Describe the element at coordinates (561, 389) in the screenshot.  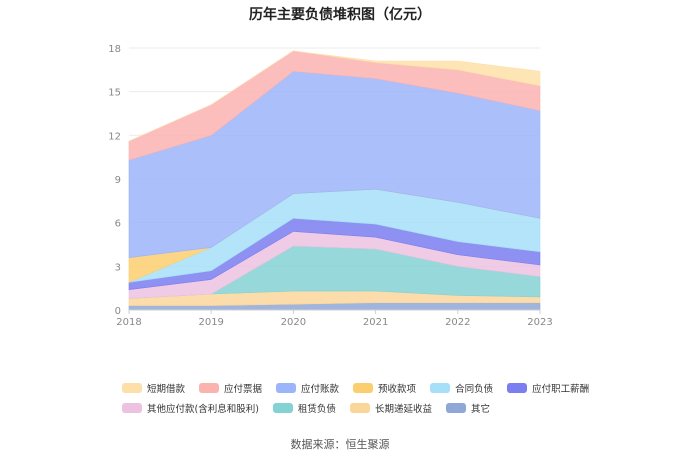
I see `legend-label: 应付职工薪酬` at that location.